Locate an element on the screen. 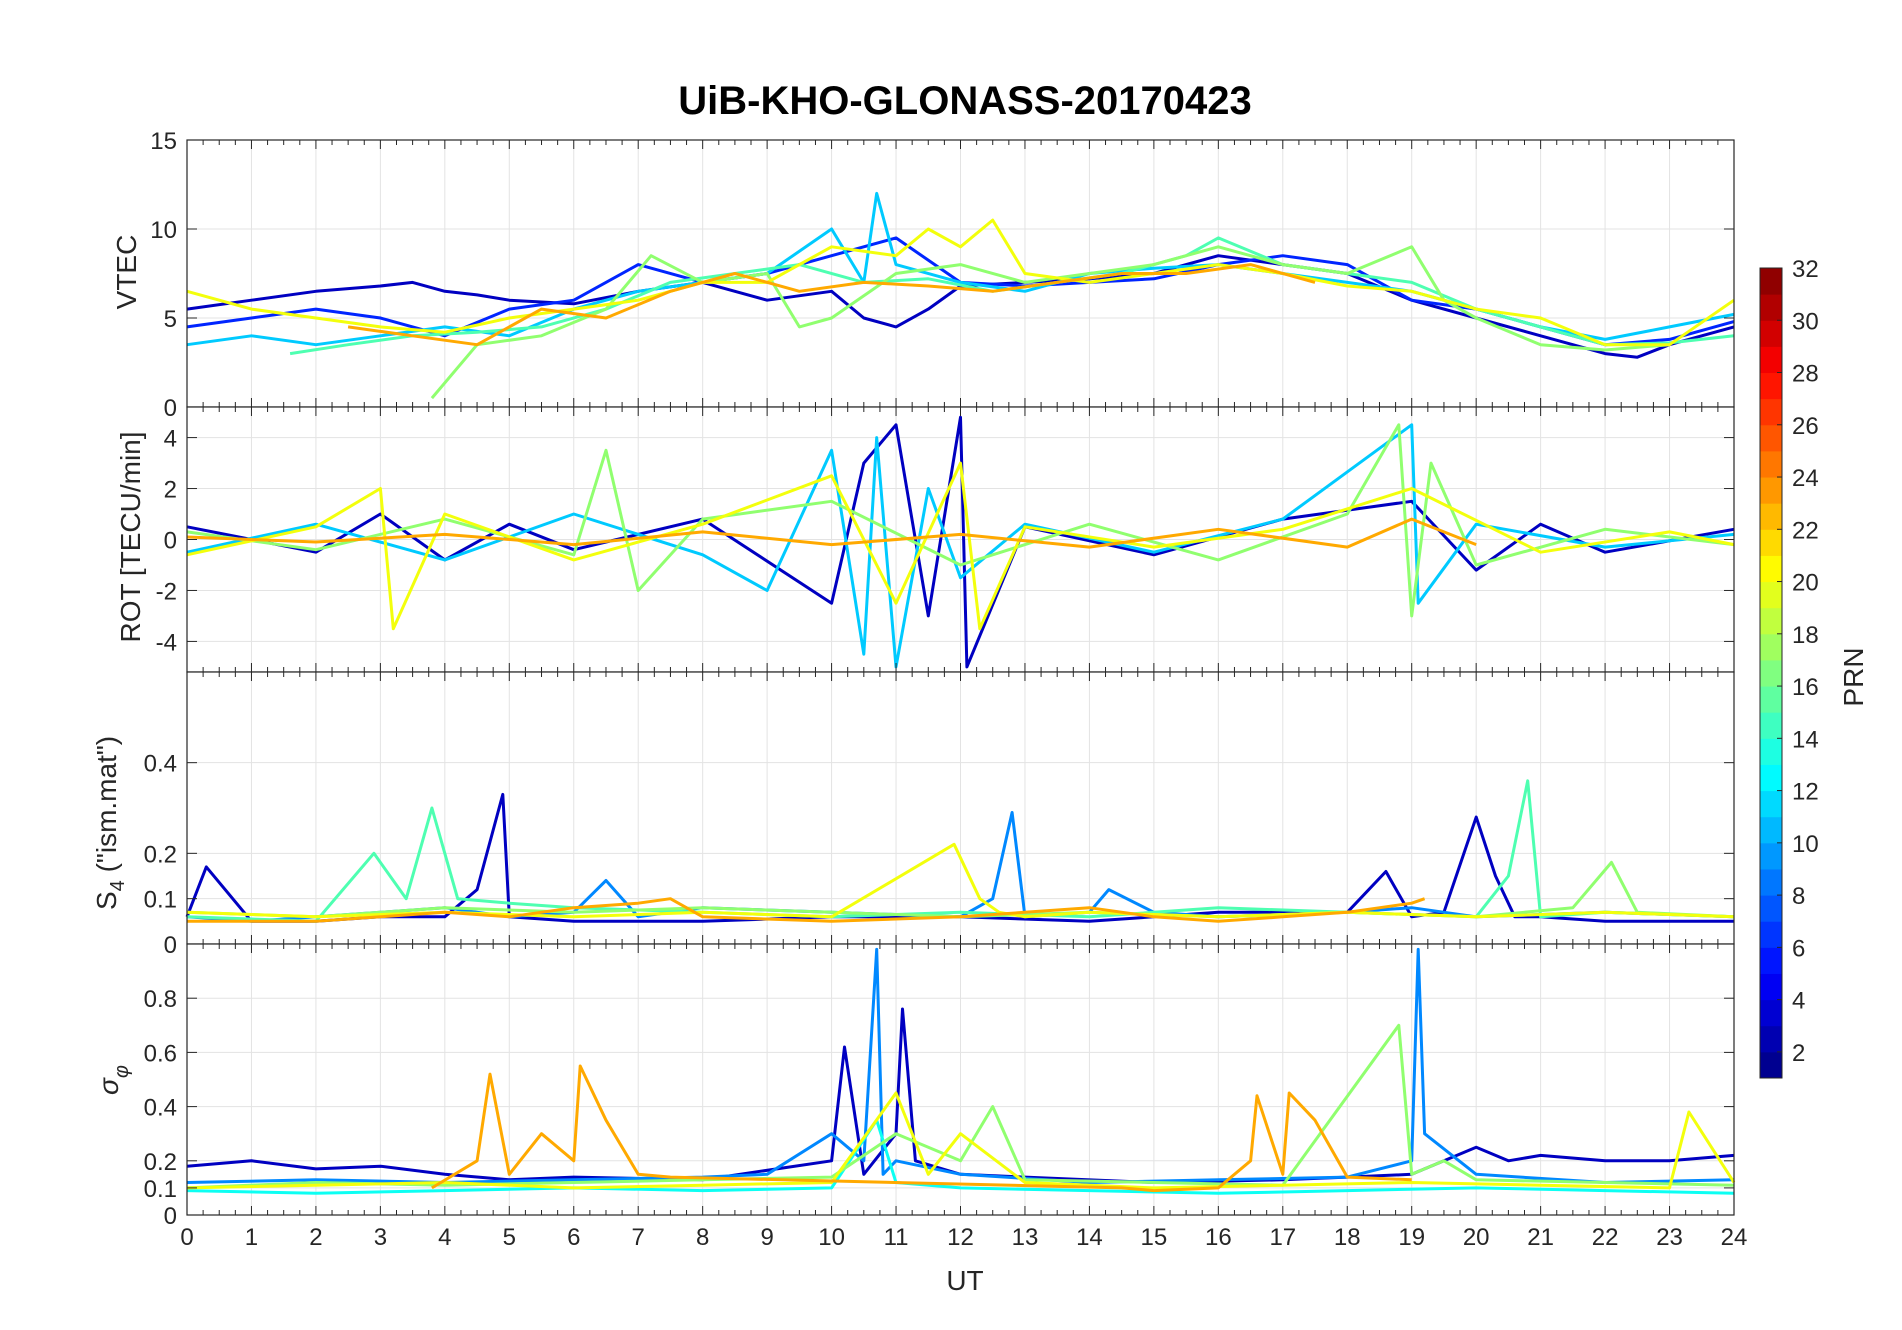  colorbar-tick-label: 30 is located at coordinates (1805, 321).